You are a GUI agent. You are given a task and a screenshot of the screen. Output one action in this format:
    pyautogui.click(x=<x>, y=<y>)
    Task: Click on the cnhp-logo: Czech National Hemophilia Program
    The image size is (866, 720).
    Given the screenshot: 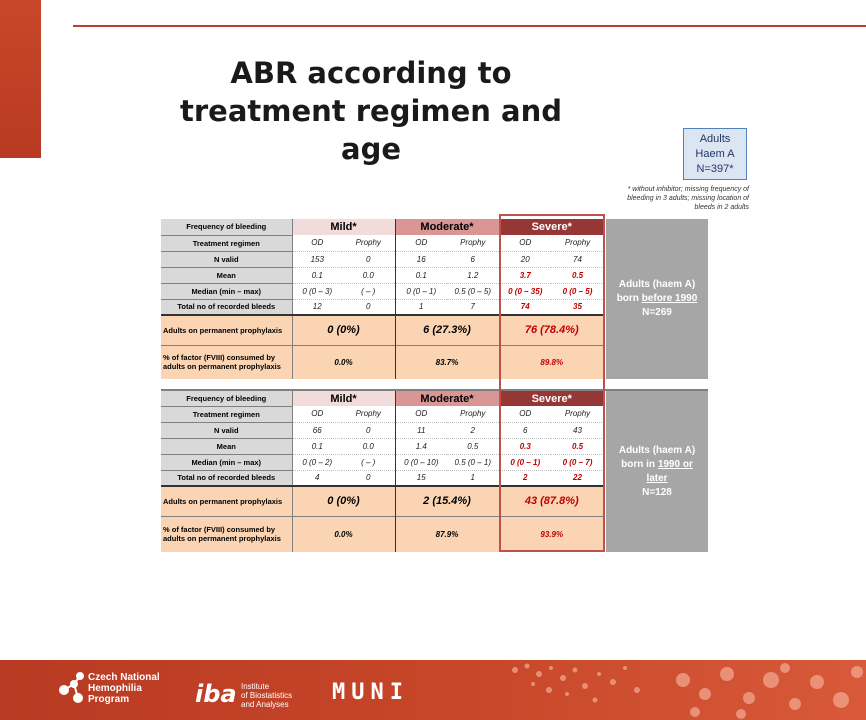 What is the action you would take?
    pyautogui.click(x=113, y=694)
    